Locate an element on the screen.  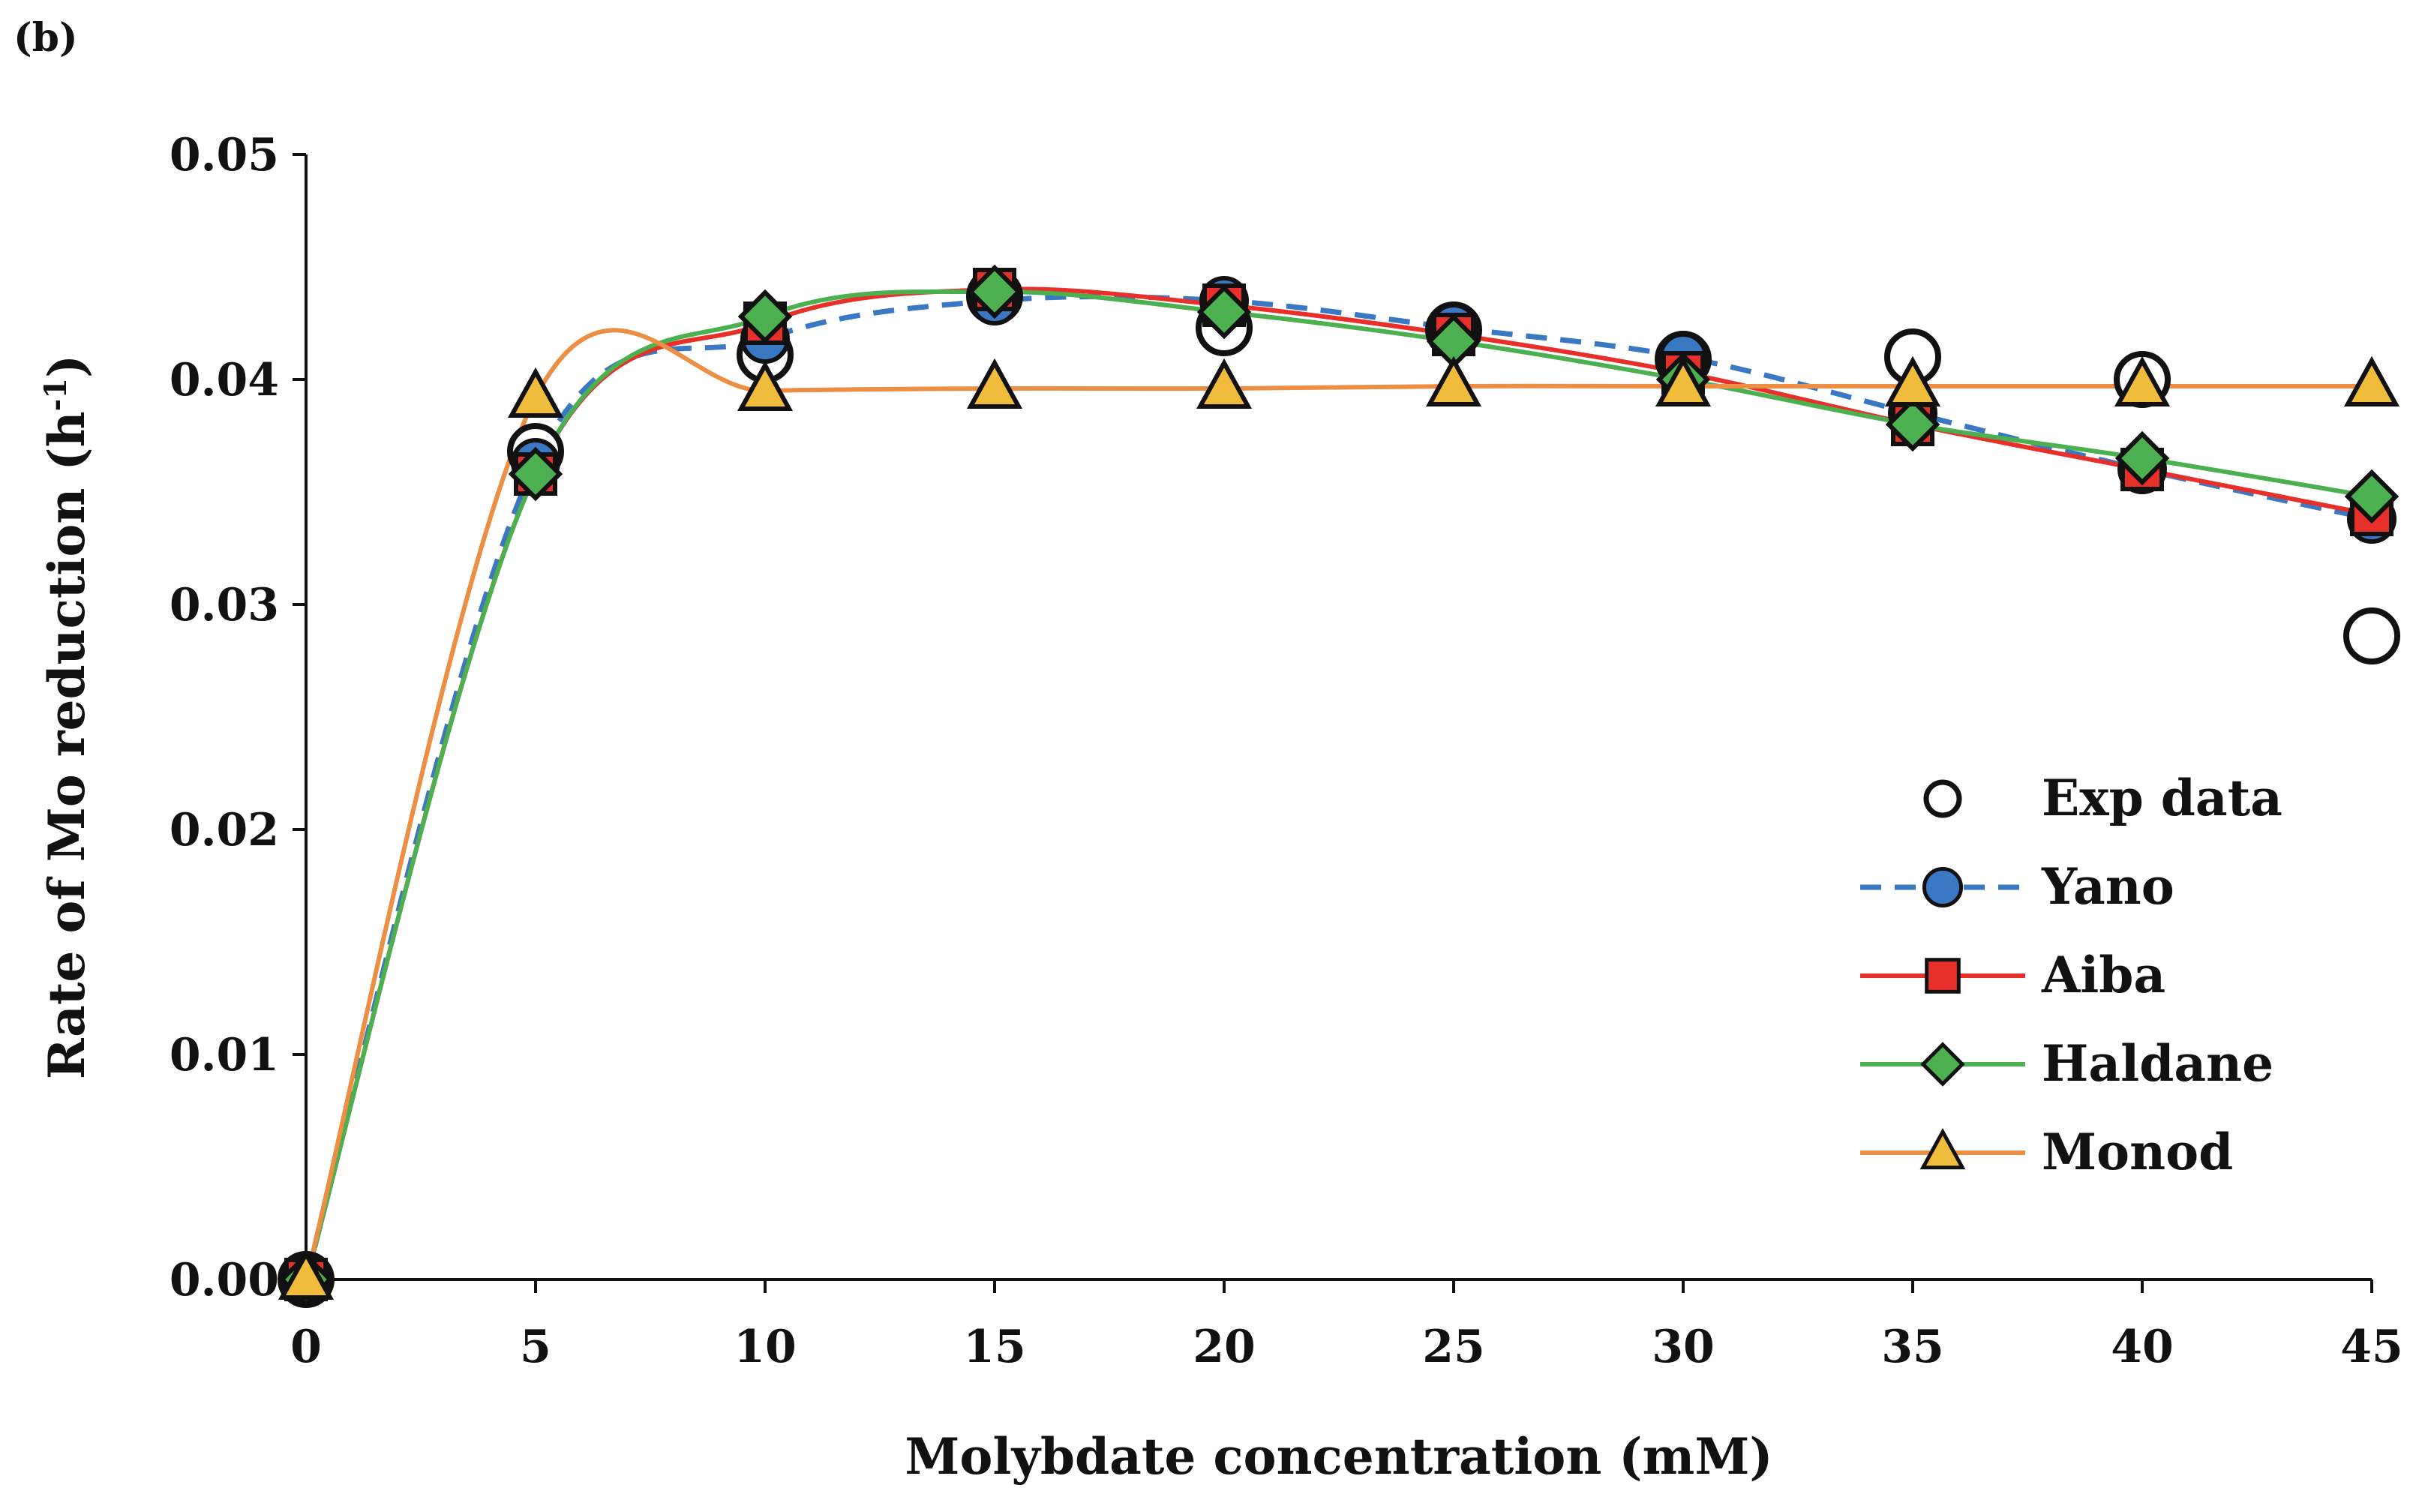
x-tick-label: 30 is located at coordinates (1684, 1347).